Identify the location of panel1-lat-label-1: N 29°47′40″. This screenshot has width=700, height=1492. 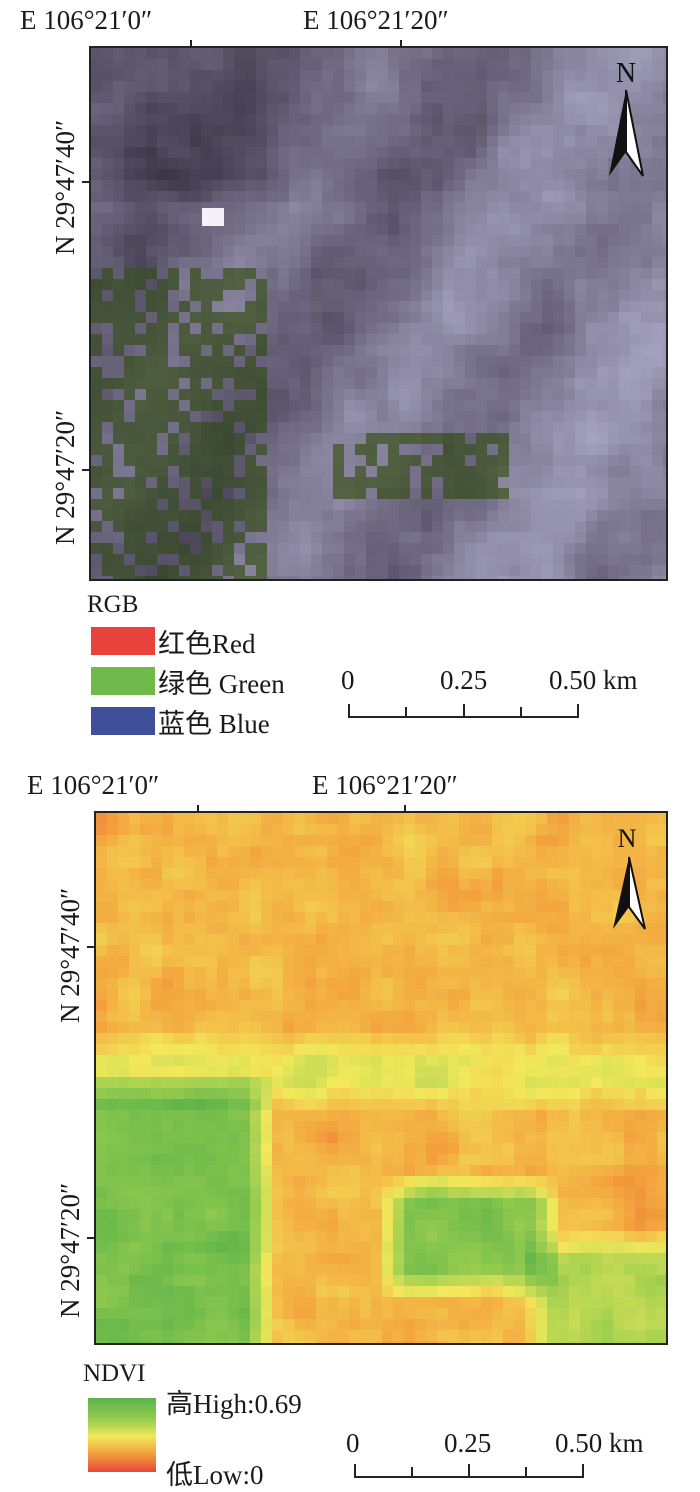
(65, 187).